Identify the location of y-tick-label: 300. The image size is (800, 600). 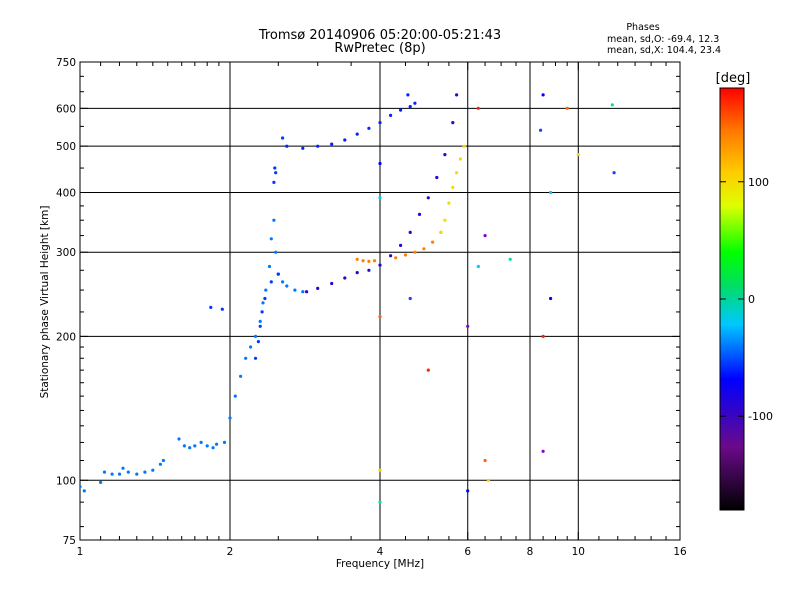
(66, 253).